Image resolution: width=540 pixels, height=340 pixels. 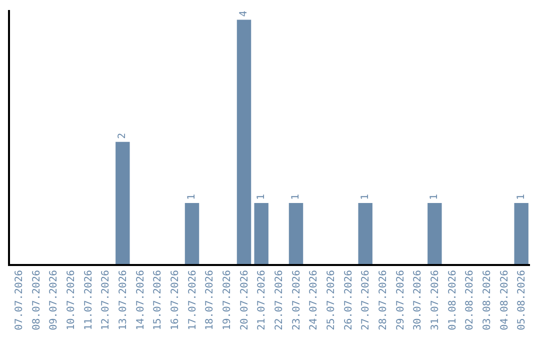 What do you see at coordinates (331, 300) in the screenshot?
I see `x-tick-label: 25.07.2026` at bounding box center [331, 300].